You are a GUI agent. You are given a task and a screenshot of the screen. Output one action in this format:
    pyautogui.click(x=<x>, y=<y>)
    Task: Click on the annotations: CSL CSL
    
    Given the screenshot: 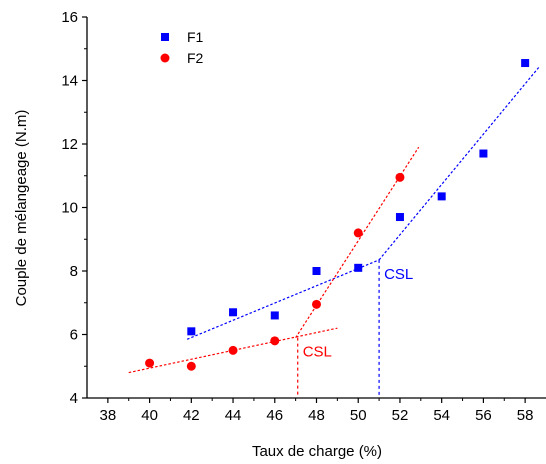 What is the action you would take?
    pyautogui.click(x=355, y=328)
    